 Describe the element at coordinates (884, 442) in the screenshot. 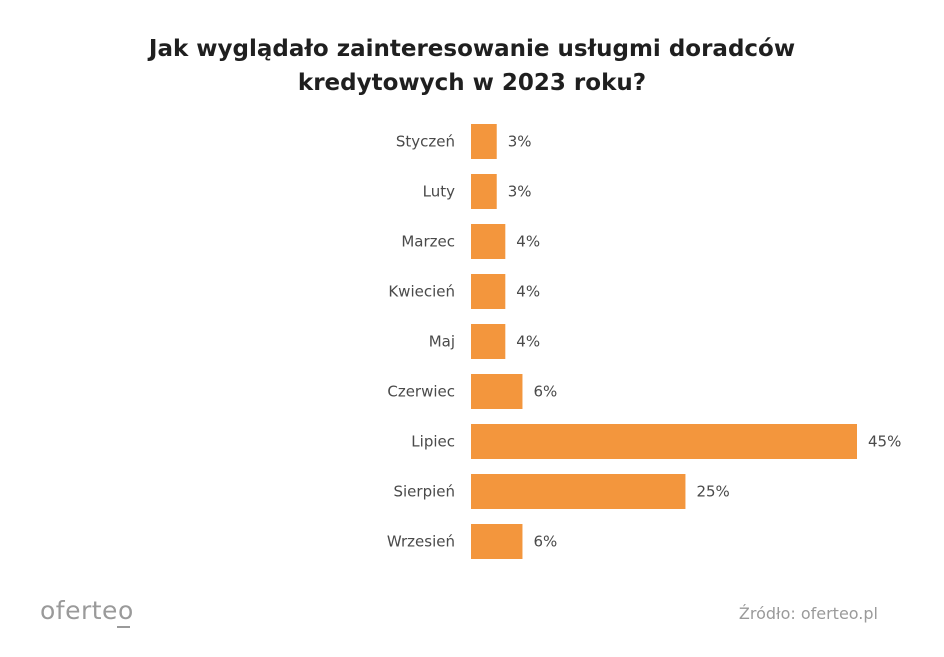

I see `value-label: 45%` at that location.